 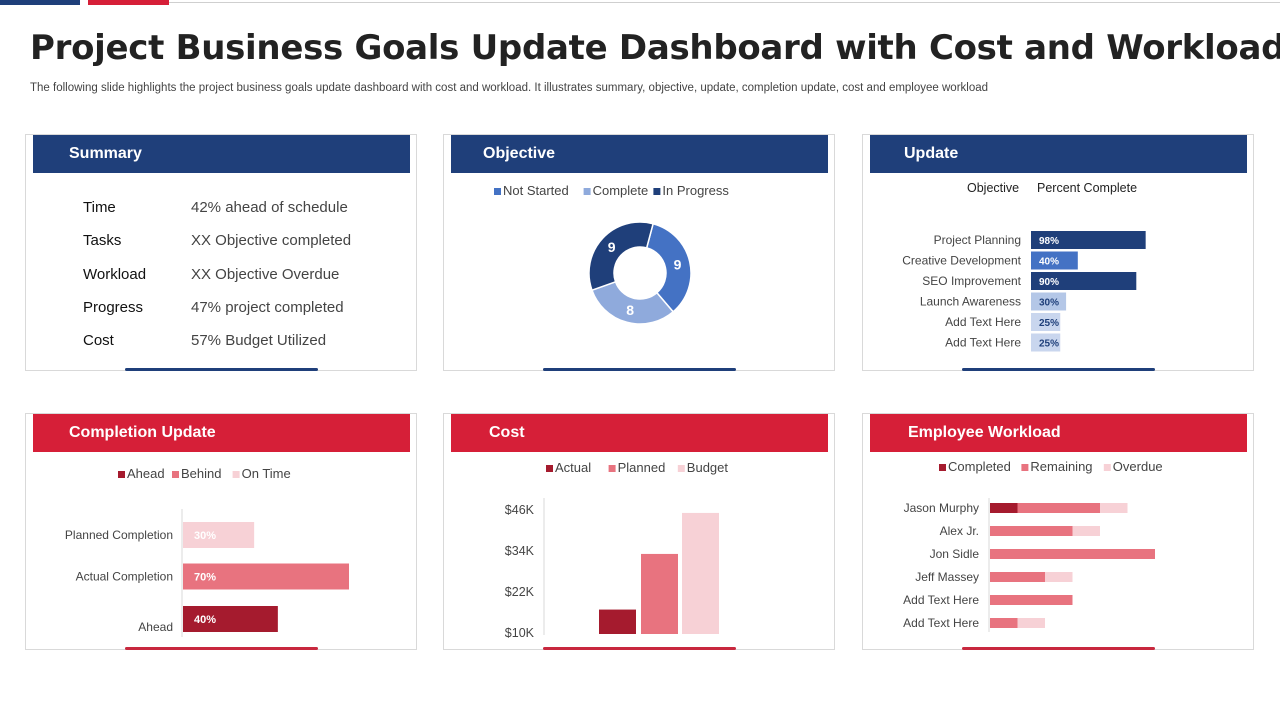 I want to click on completion-value-label: 70%, so click(x=205, y=578).